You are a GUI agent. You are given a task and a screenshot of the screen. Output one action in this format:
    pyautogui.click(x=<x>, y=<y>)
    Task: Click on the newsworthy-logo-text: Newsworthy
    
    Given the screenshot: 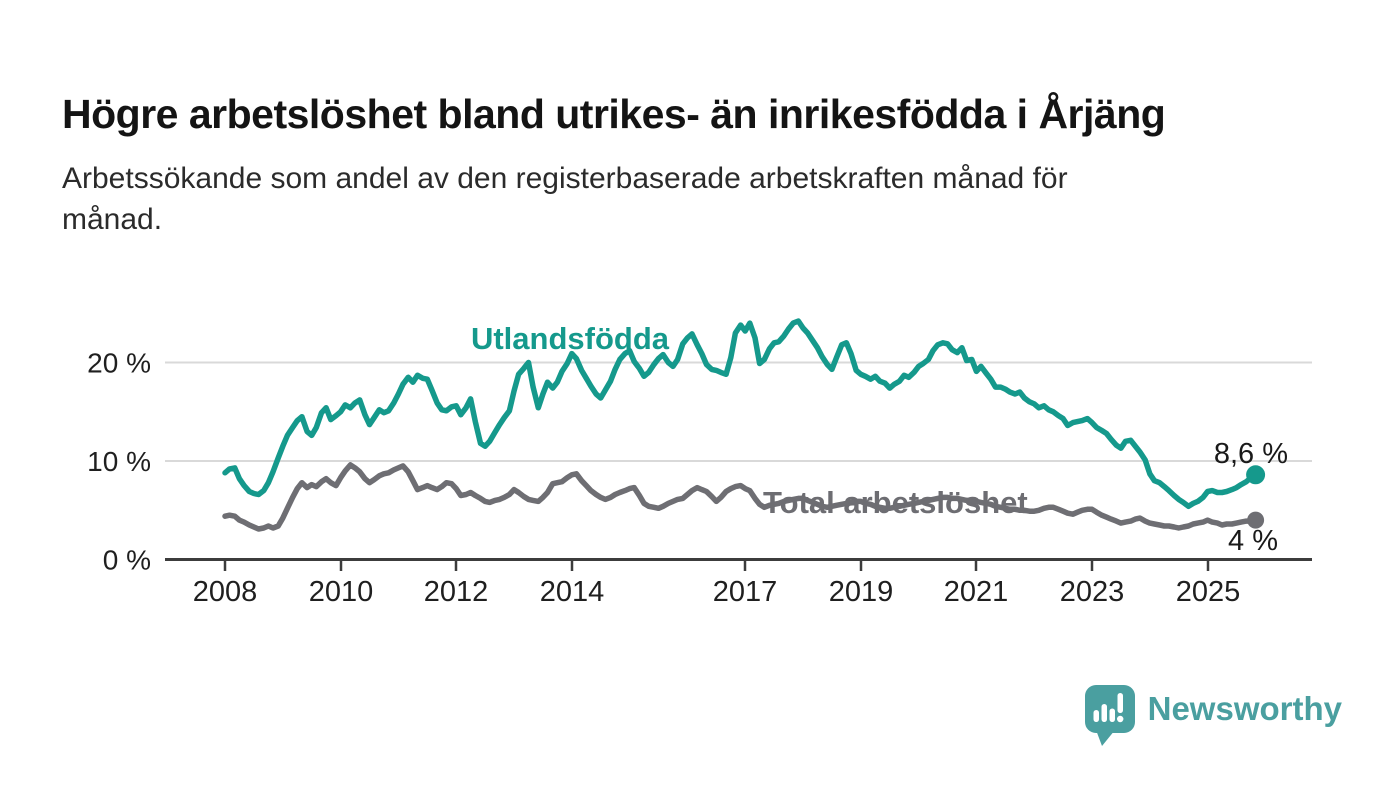 What is the action you would take?
    pyautogui.click(x=1244, y=708)
    